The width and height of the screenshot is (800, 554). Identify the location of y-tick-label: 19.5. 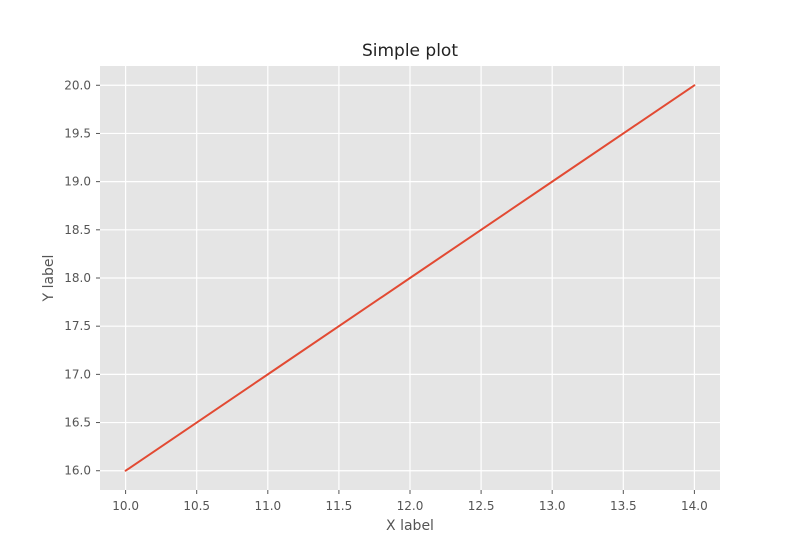
(77, 133).